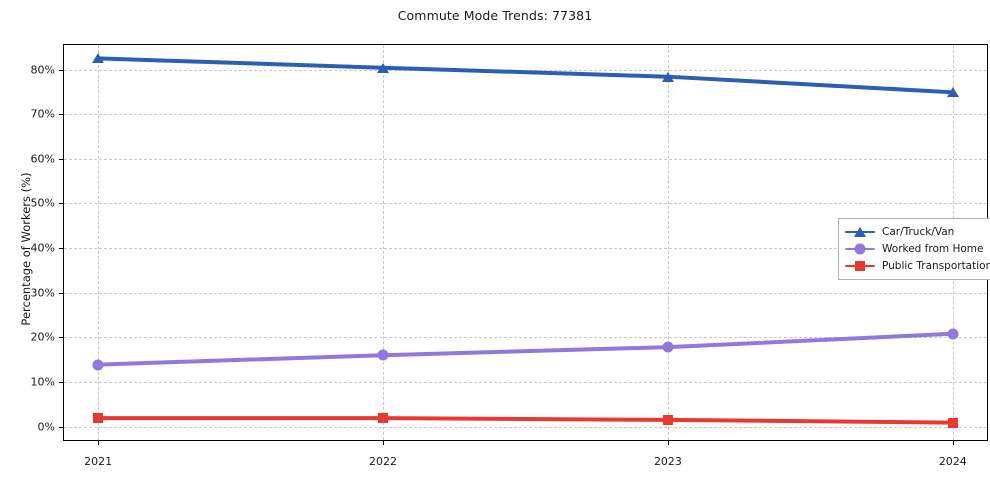 This screenshot has height=490, width=990. What do you see at coordinates (42, 114) in the screenshot?
I see `y-tick-label: 70%` at bounding box center [42, 114].